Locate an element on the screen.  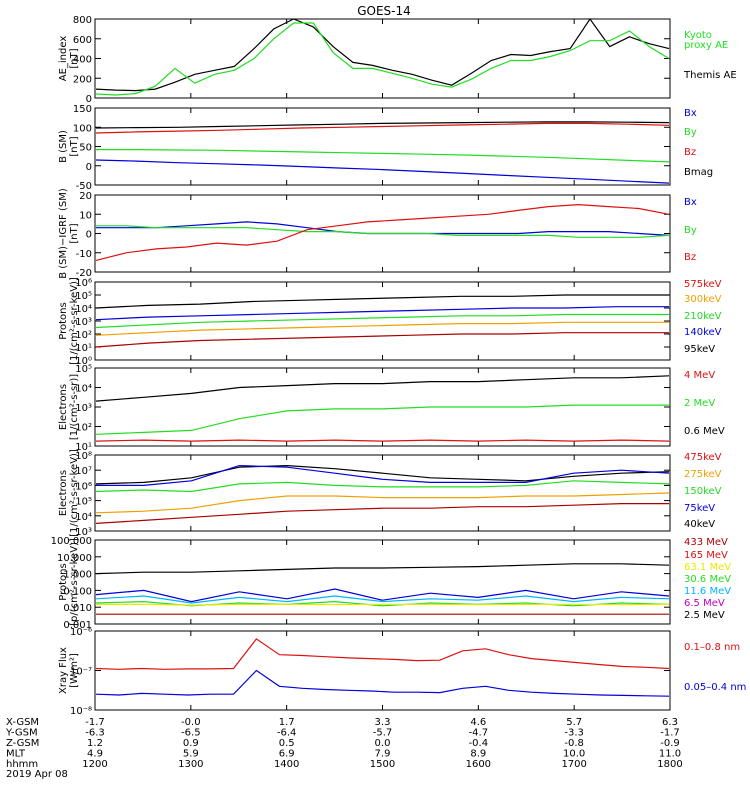
legend-entry: 6.5 MeV is located at coordinates (704, 603).